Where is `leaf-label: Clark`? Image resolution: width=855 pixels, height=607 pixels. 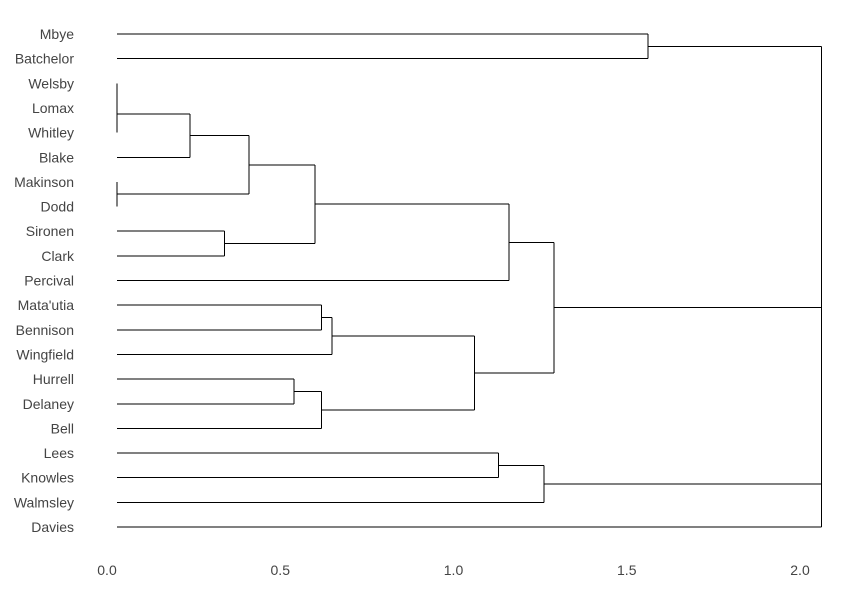 leaf-label: Clark is located at coordinates (58, 256).